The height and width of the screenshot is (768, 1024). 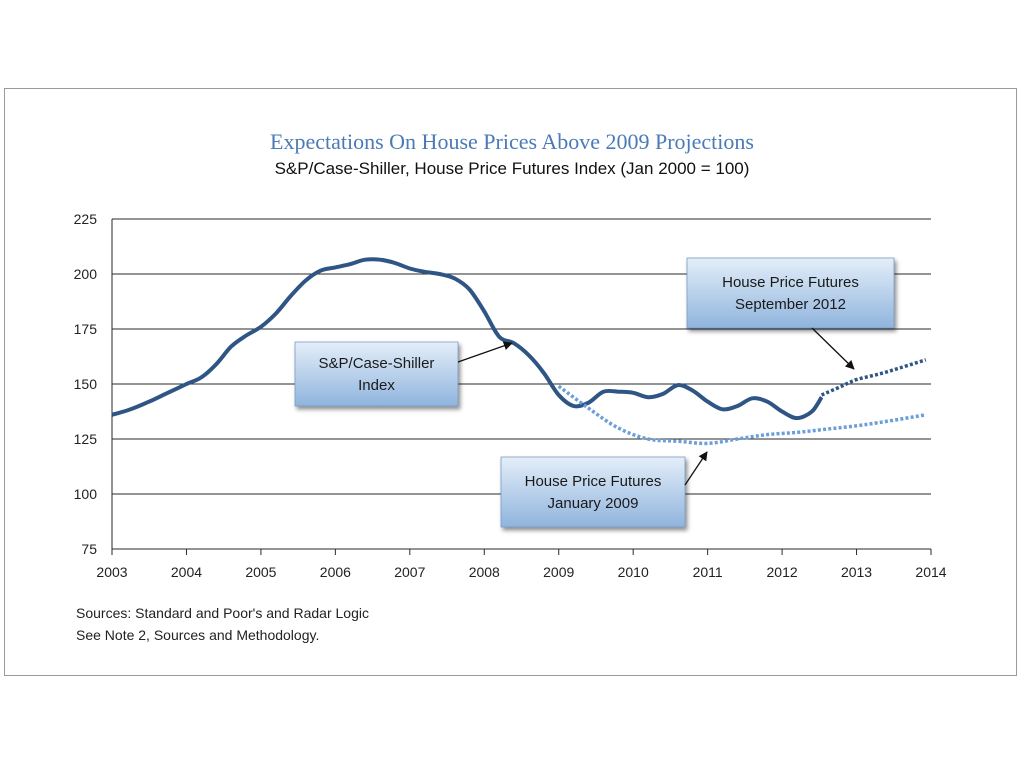 I want to click on callout-label: Index, so click(x=376, y=385).